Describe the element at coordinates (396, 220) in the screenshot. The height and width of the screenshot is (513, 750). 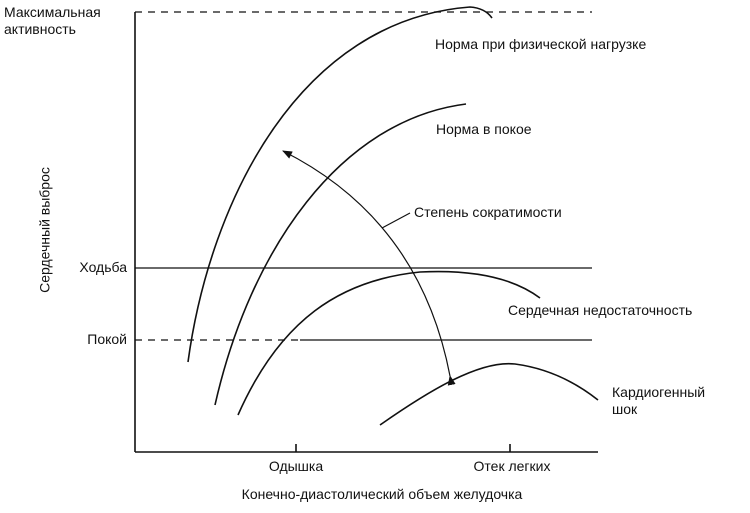
I see `label-leader` at that location.